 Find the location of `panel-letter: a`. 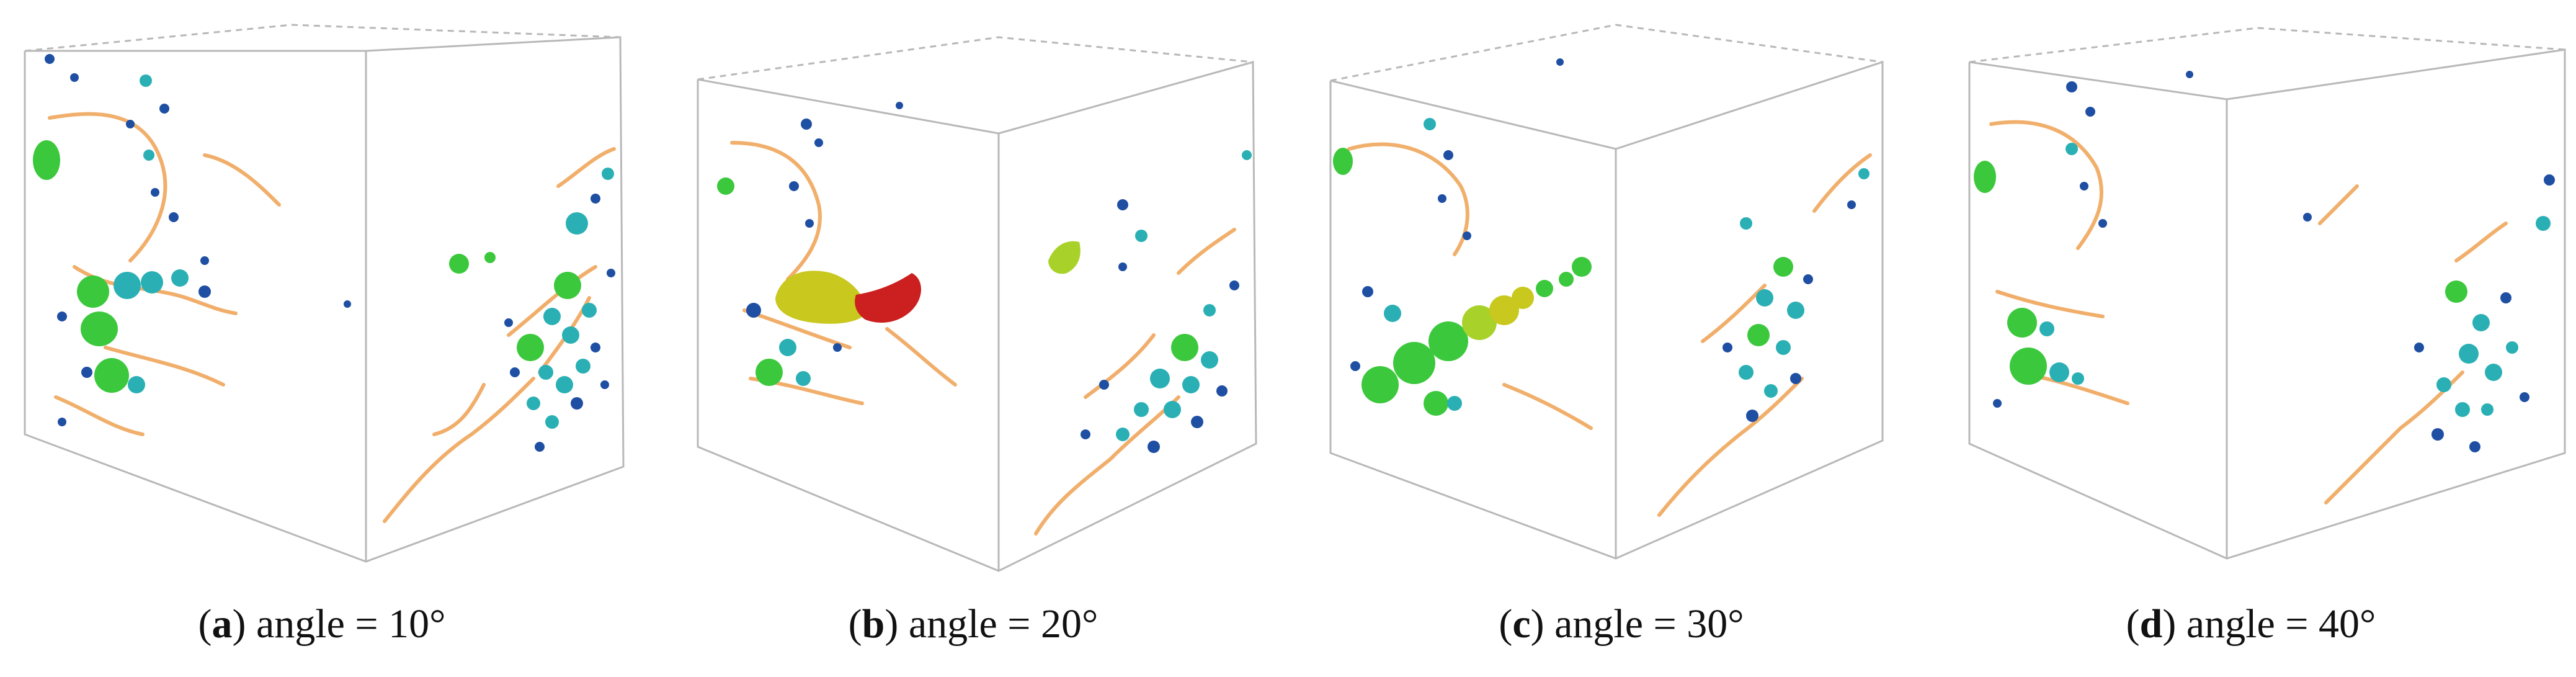

panel-letter: a is located at coordinates (223, 624).